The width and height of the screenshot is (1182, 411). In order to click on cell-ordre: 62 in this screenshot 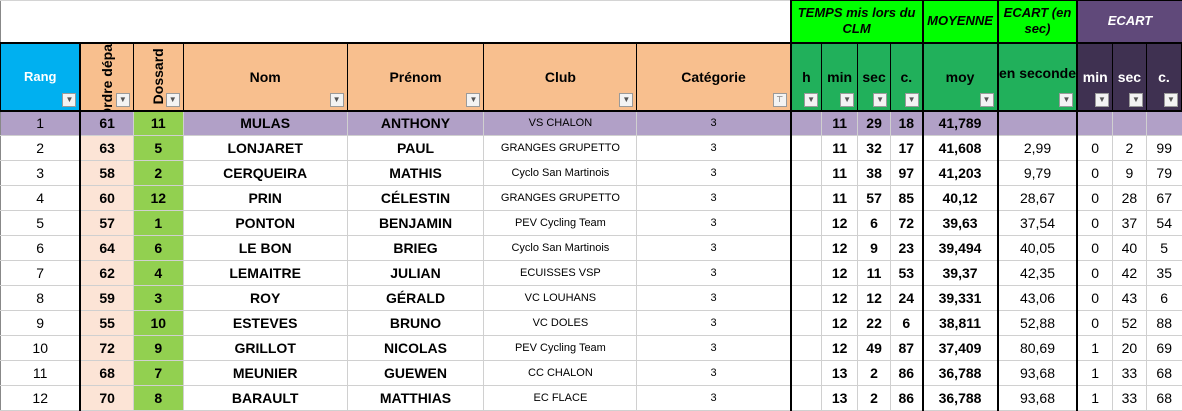, I will do `click(106, 273)`.